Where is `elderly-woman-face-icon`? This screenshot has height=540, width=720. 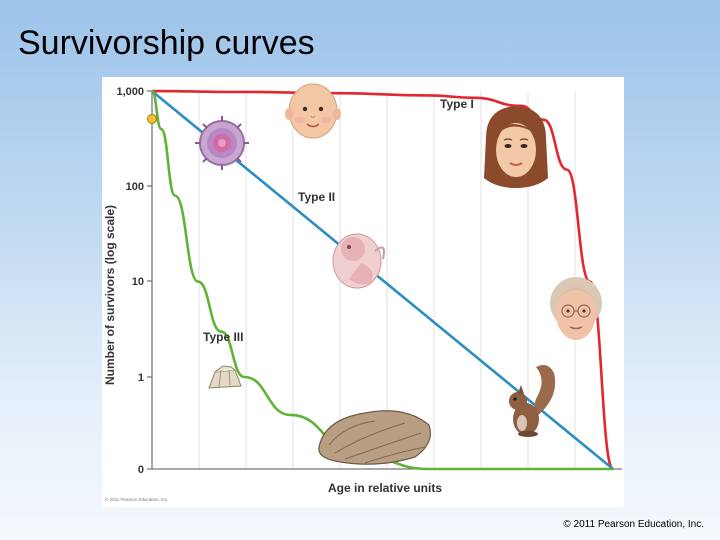
elderly-woman-face-icon is located at coordinates (576, 308).